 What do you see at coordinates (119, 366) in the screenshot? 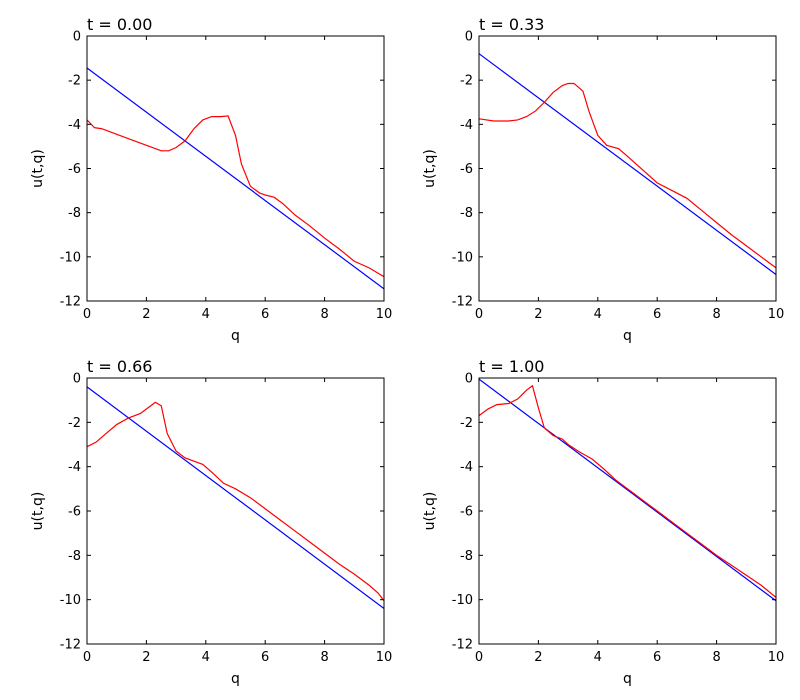
I see `subplot-title: t = 0.66` at bounding box center [119, 366].